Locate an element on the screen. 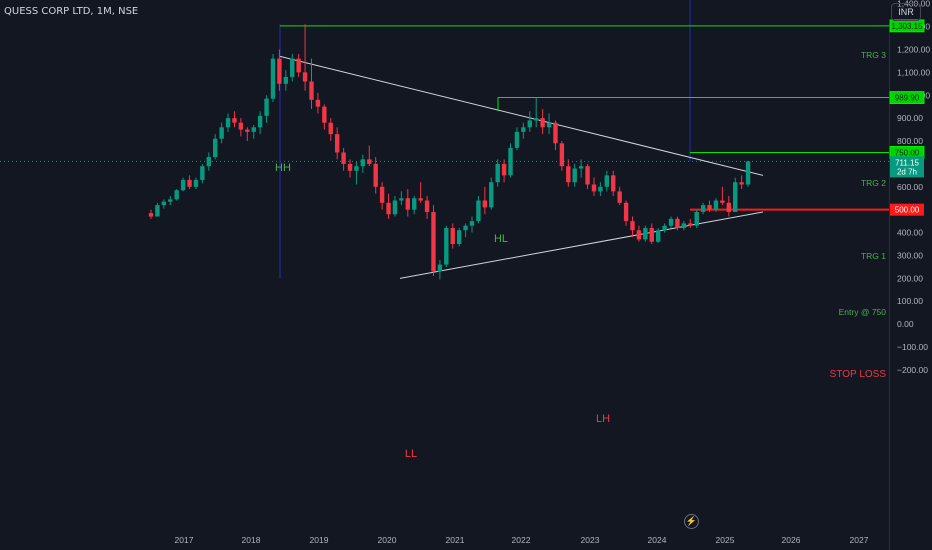  y-tick-label: 400.00 is located at coordinates (910, 233).